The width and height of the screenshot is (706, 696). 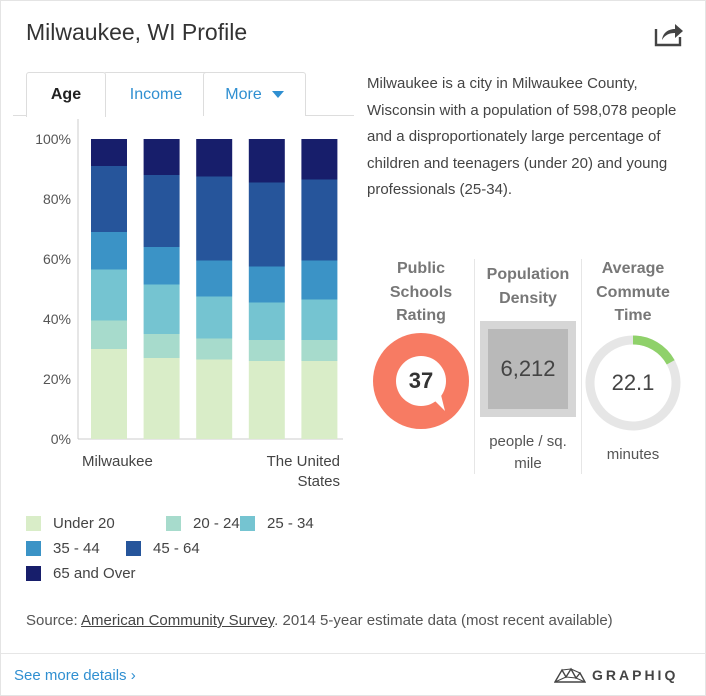 I want to click on legend-item: 25 - 34, so click(x=277, y=523).